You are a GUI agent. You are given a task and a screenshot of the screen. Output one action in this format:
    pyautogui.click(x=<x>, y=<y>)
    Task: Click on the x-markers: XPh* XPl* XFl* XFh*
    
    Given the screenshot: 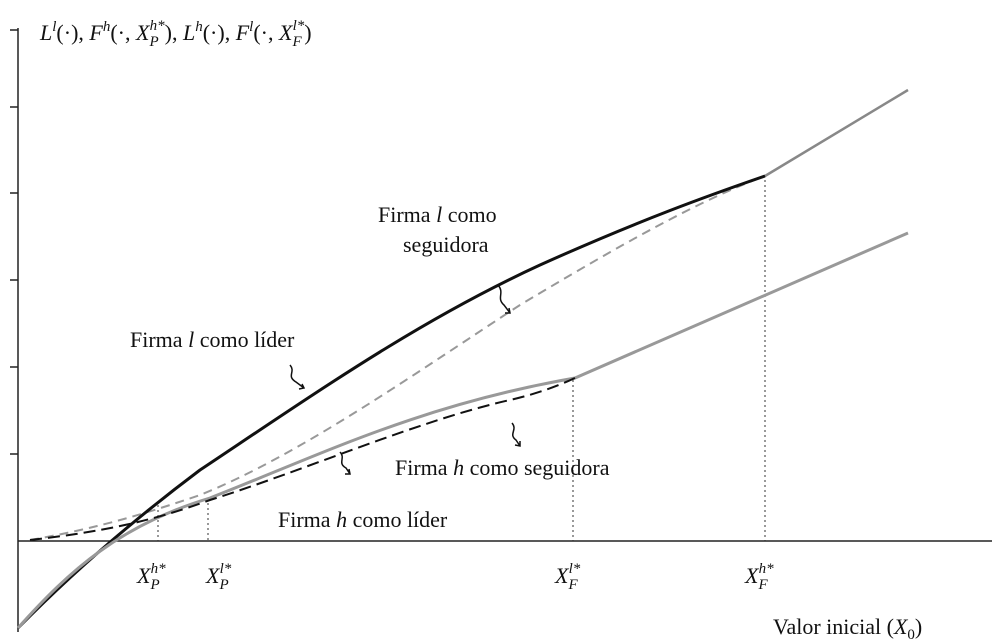 What is the action you would take?
    pyautogui.click(x=455, y=577)
    